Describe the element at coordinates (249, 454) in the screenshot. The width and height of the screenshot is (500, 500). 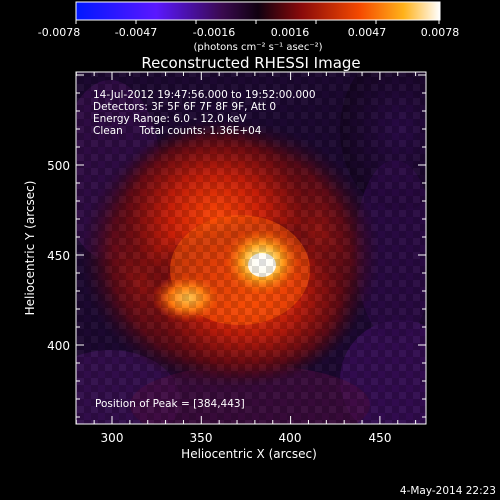
I see `x-axis-label: Heliocentric X (arcsec)` at that location.